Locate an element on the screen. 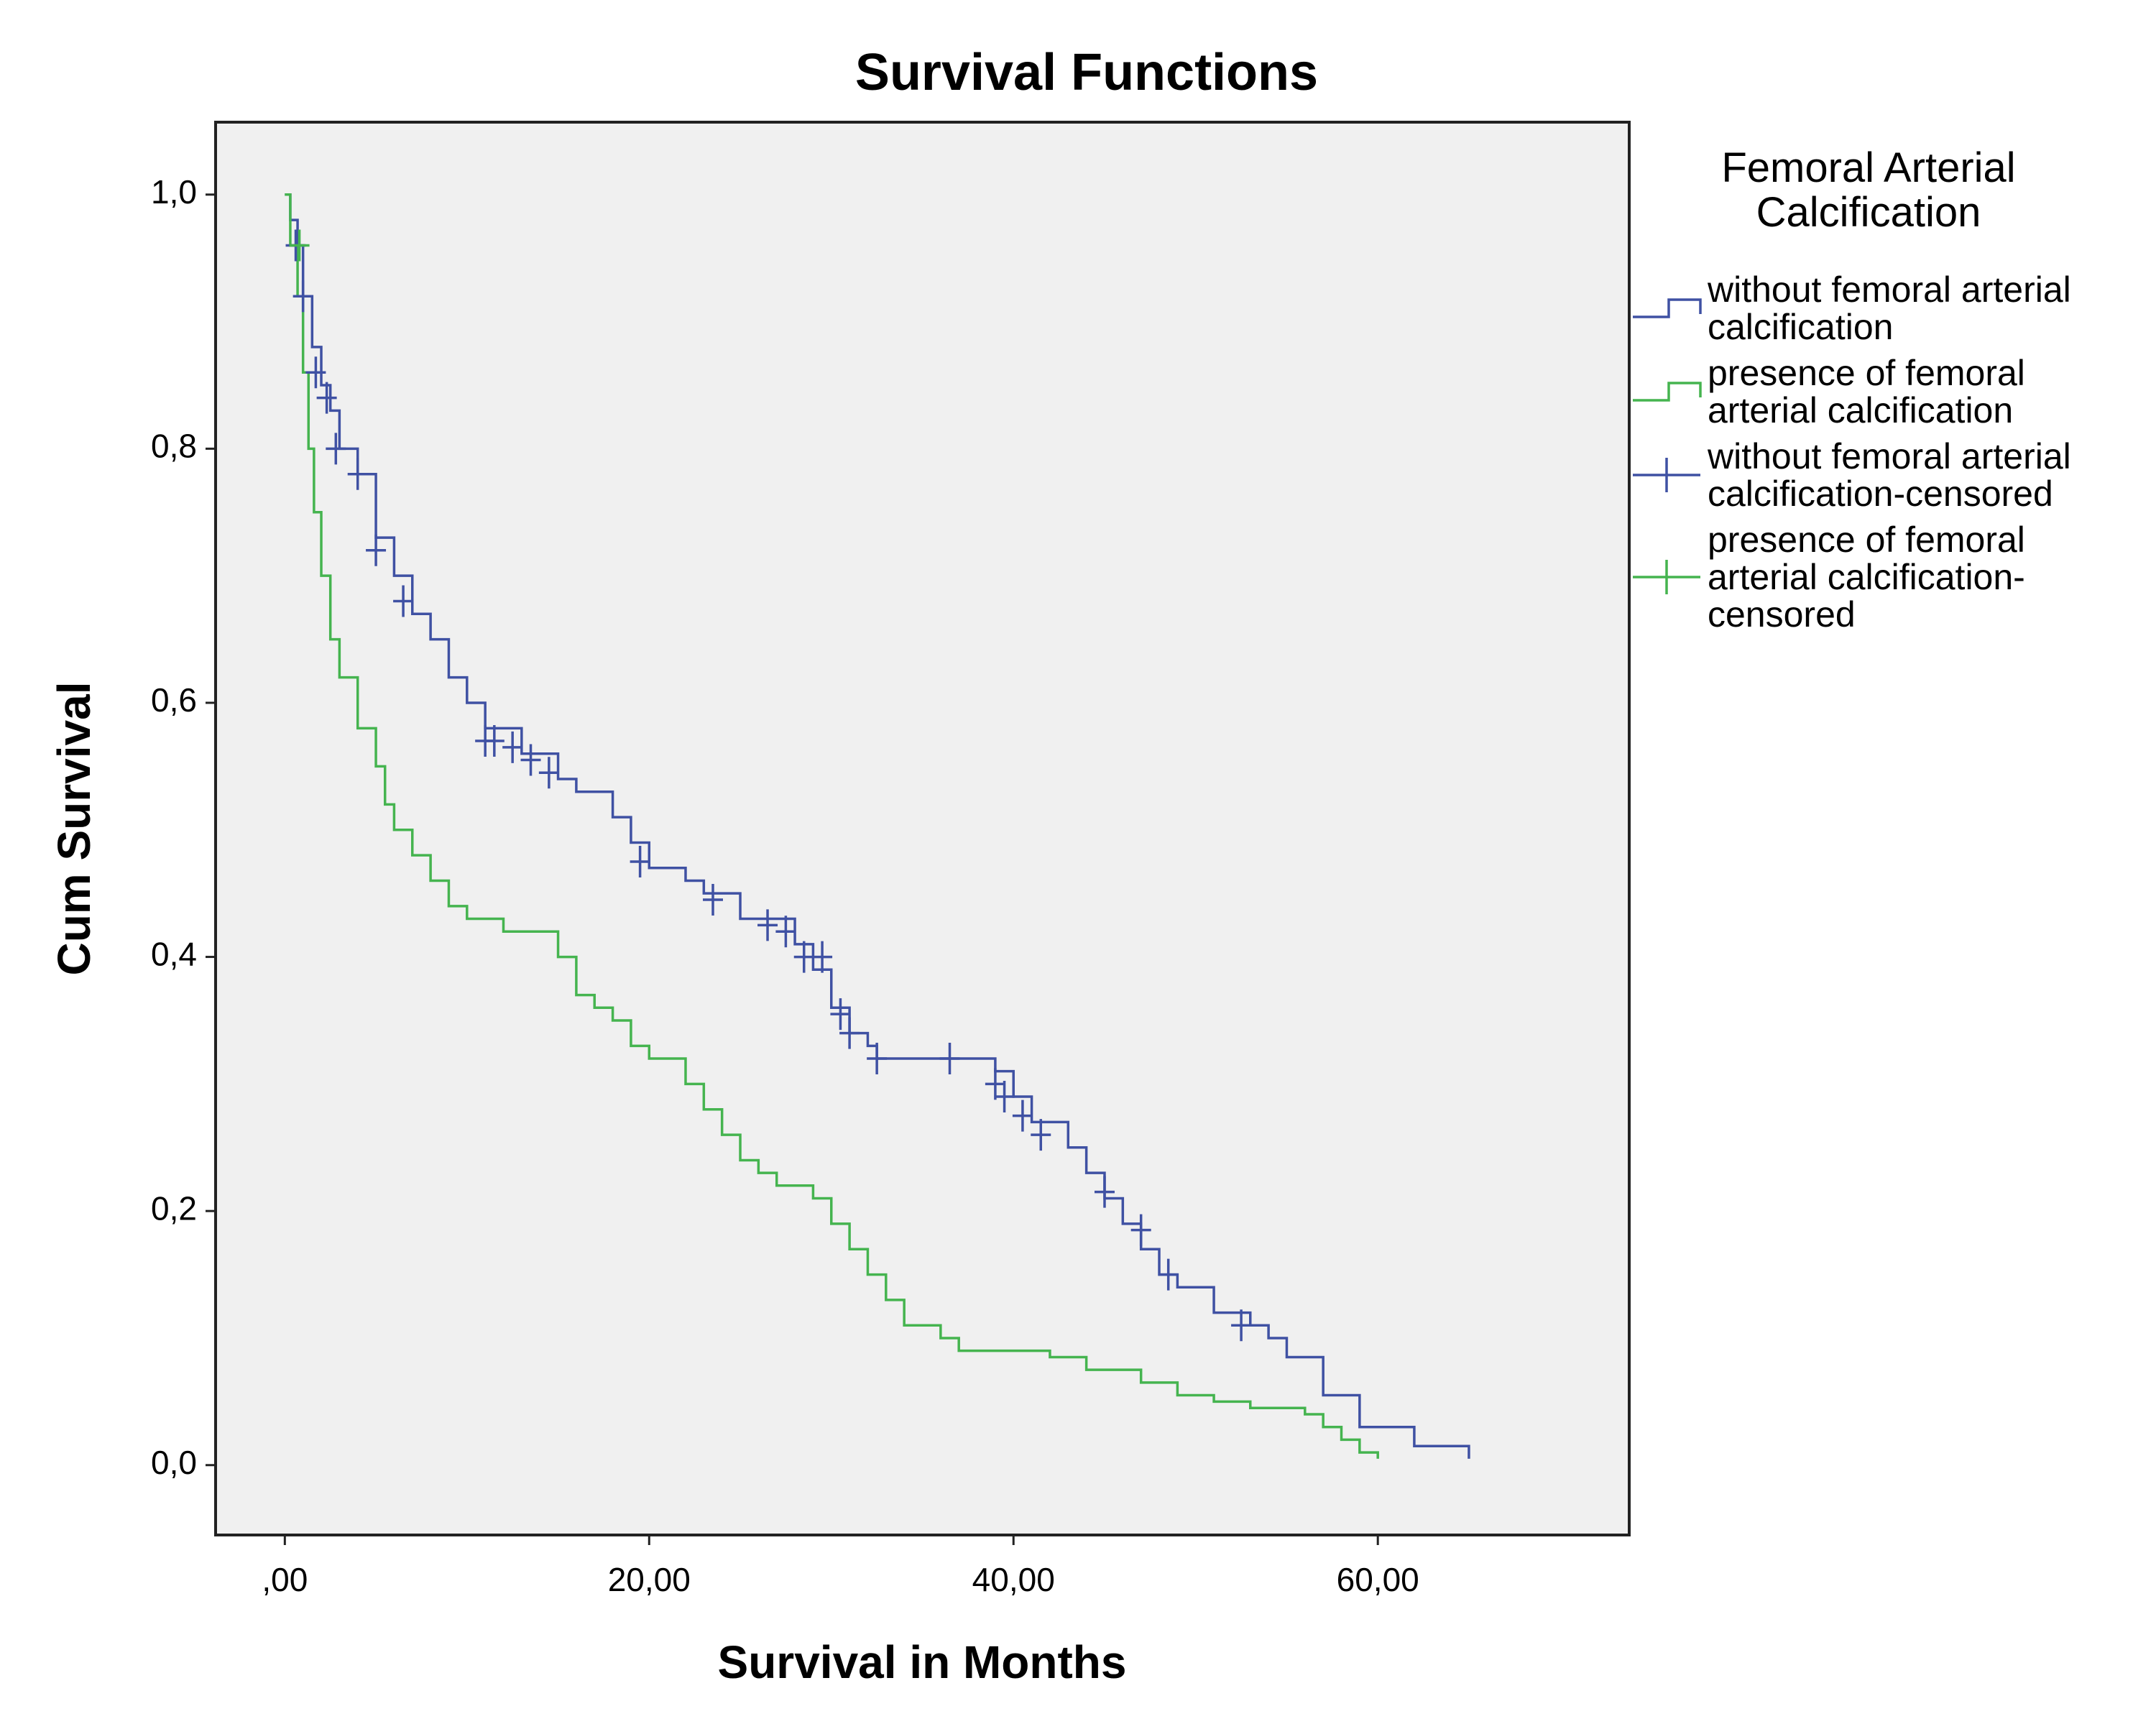 The image size is (2156, 1724). x-tick-label: 60,00 is located at coordinates (1378, 1579).